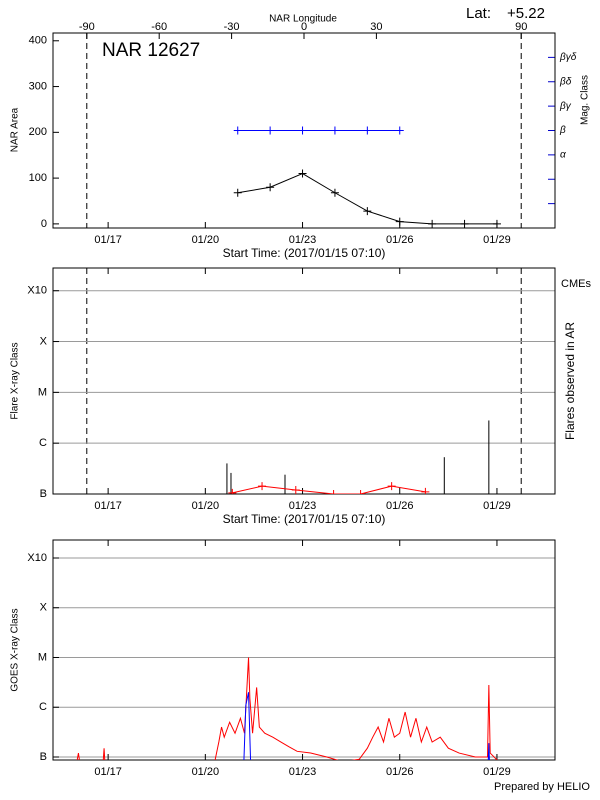  Describe the element at coordinates (521, 27) in the screenshot. I see `x2-tick-label: 90` at that location.